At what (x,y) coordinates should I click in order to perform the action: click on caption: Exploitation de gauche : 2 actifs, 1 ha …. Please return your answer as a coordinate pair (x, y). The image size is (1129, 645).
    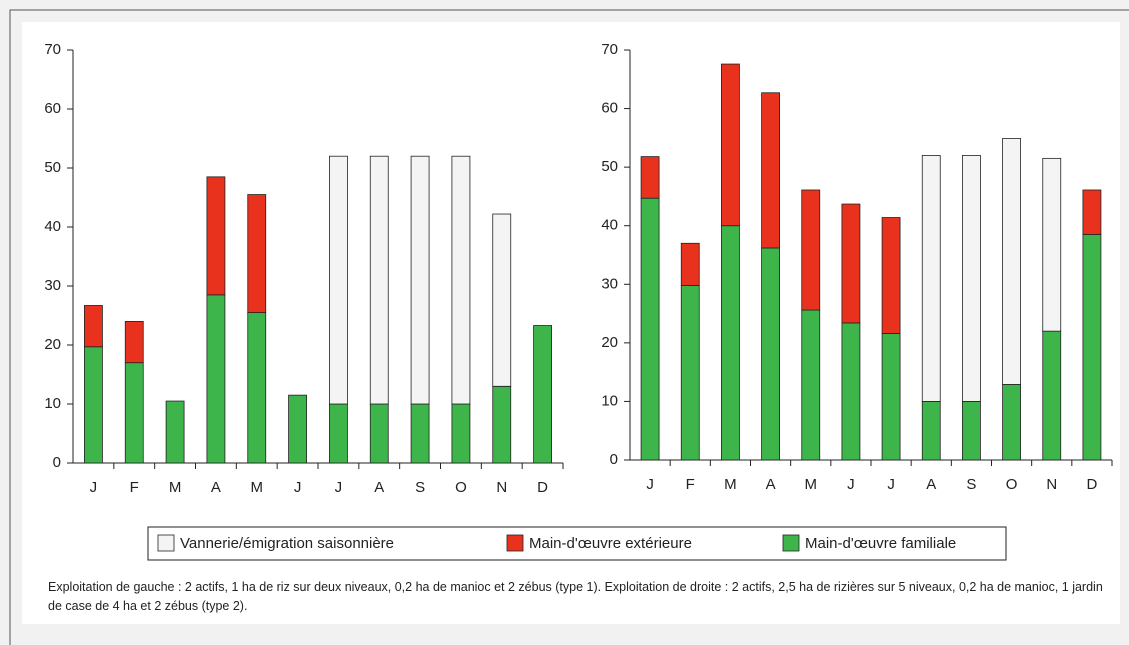
    Looking at the image, I should click on (575, 596).